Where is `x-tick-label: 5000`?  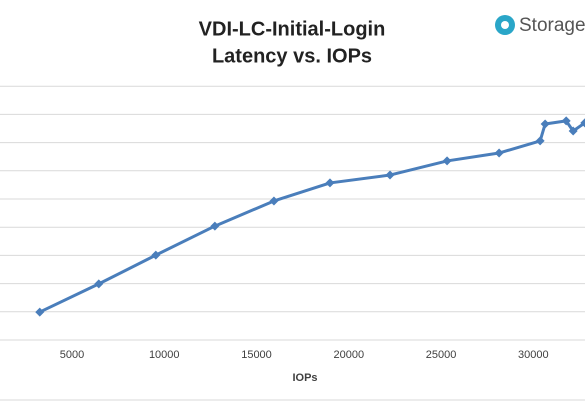 x-tick-label: 5000 is located at coordinates (72, 355).